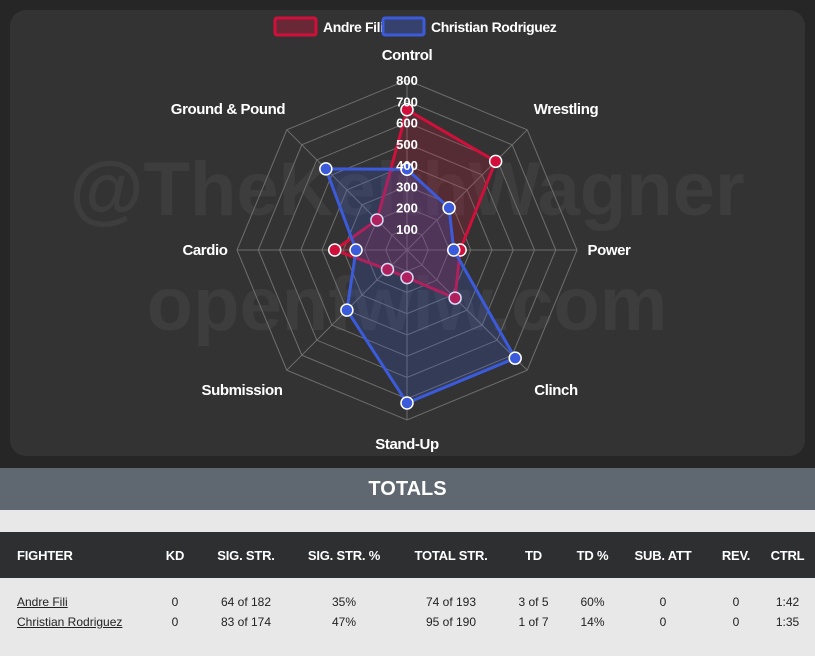  What do you see at coordinates (228, 109) in the screenshot?
I see `axis-label: Ground & Pound` at bounding box center [228, 109].